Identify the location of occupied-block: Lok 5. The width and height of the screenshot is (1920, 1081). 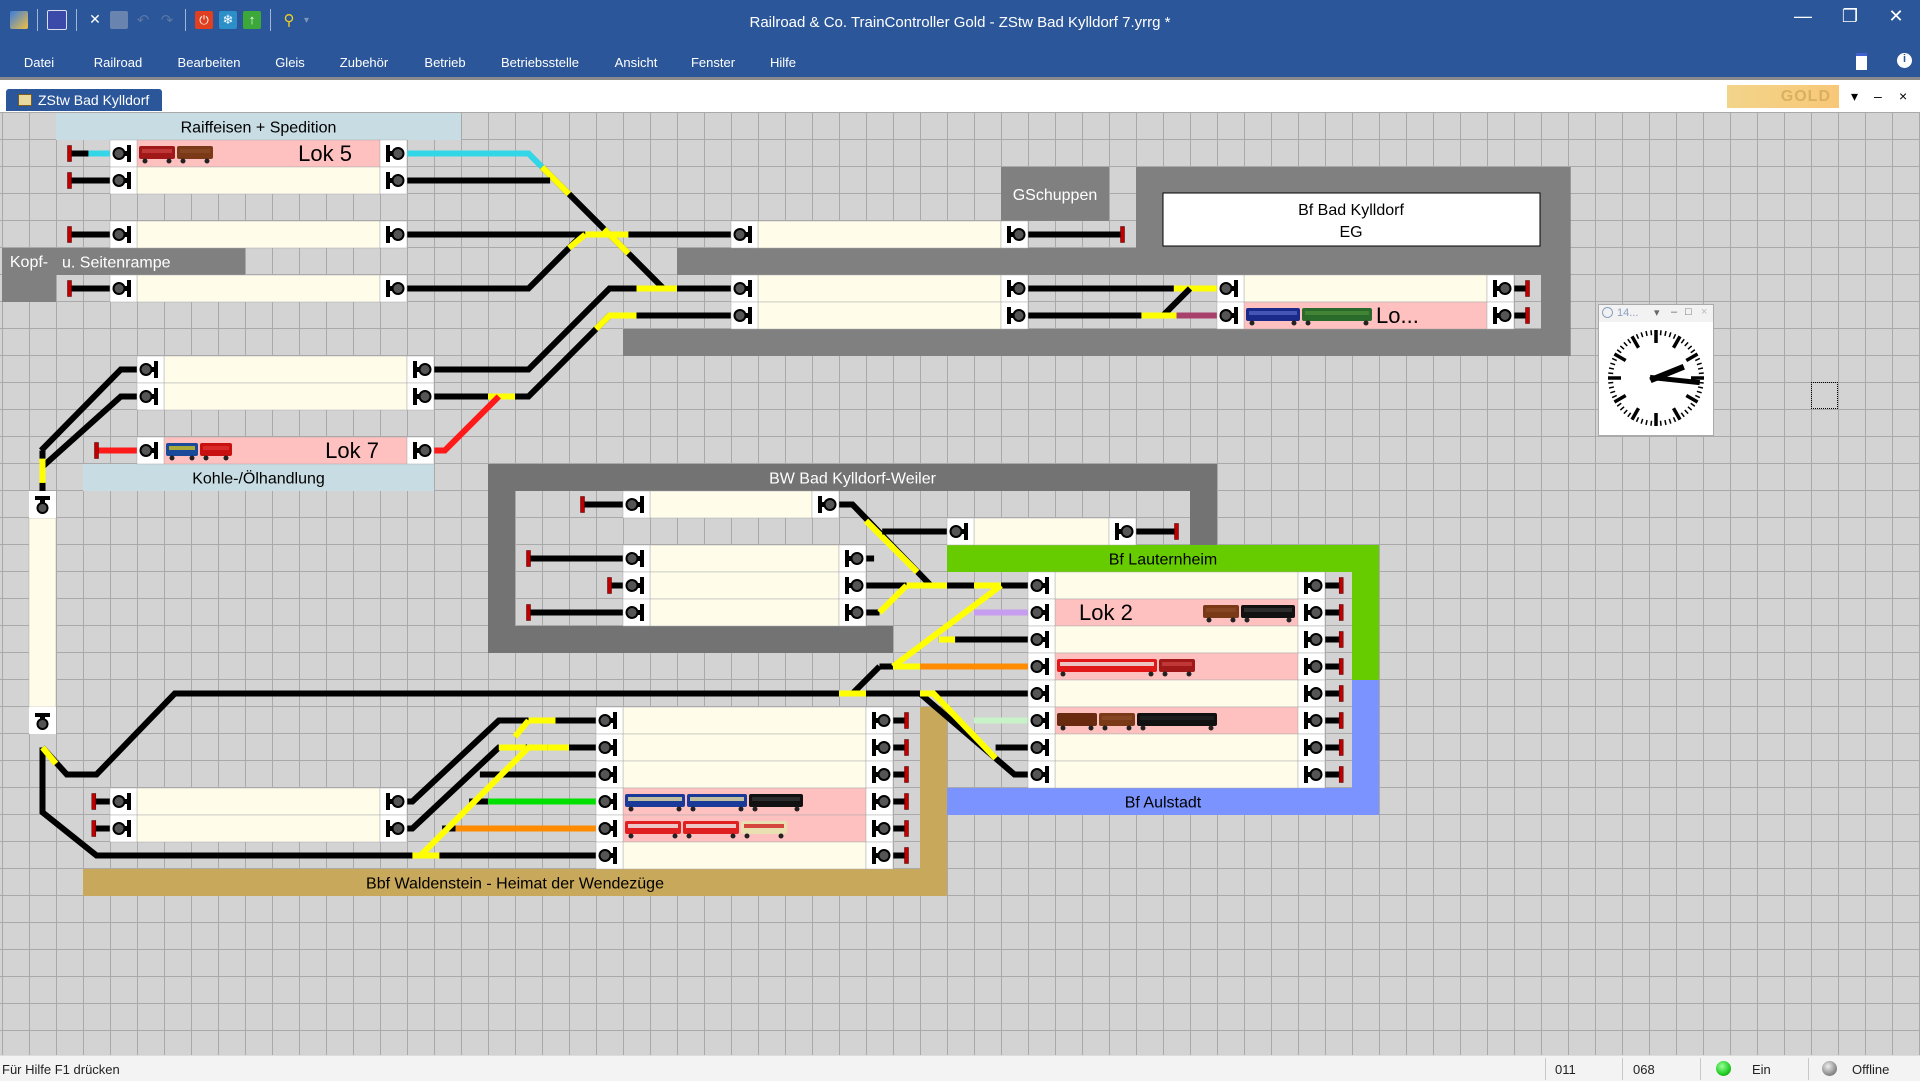
(258, 153).